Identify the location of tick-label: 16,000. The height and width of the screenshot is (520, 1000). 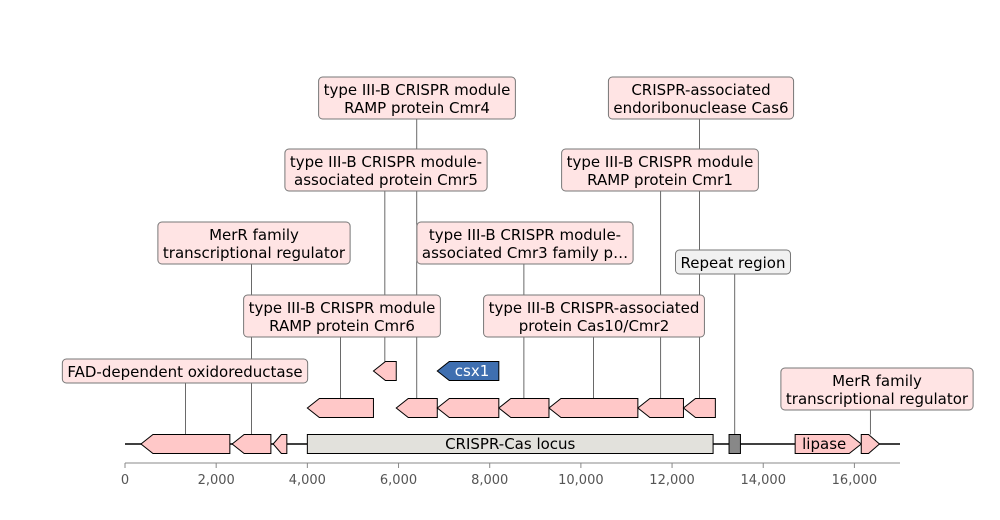
(855, 480).